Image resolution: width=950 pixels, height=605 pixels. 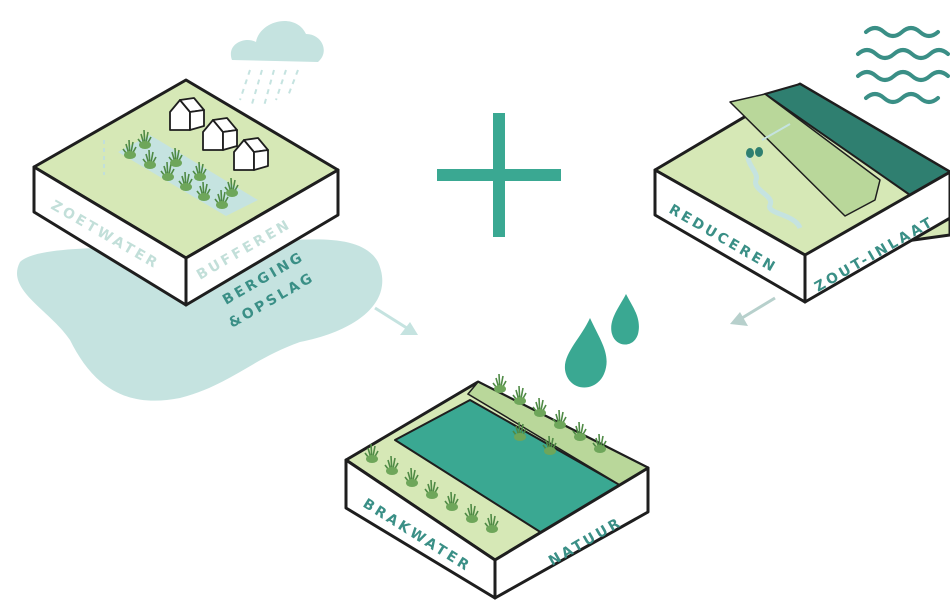 I want to click on plus-icon, so click(x=499, y=175).